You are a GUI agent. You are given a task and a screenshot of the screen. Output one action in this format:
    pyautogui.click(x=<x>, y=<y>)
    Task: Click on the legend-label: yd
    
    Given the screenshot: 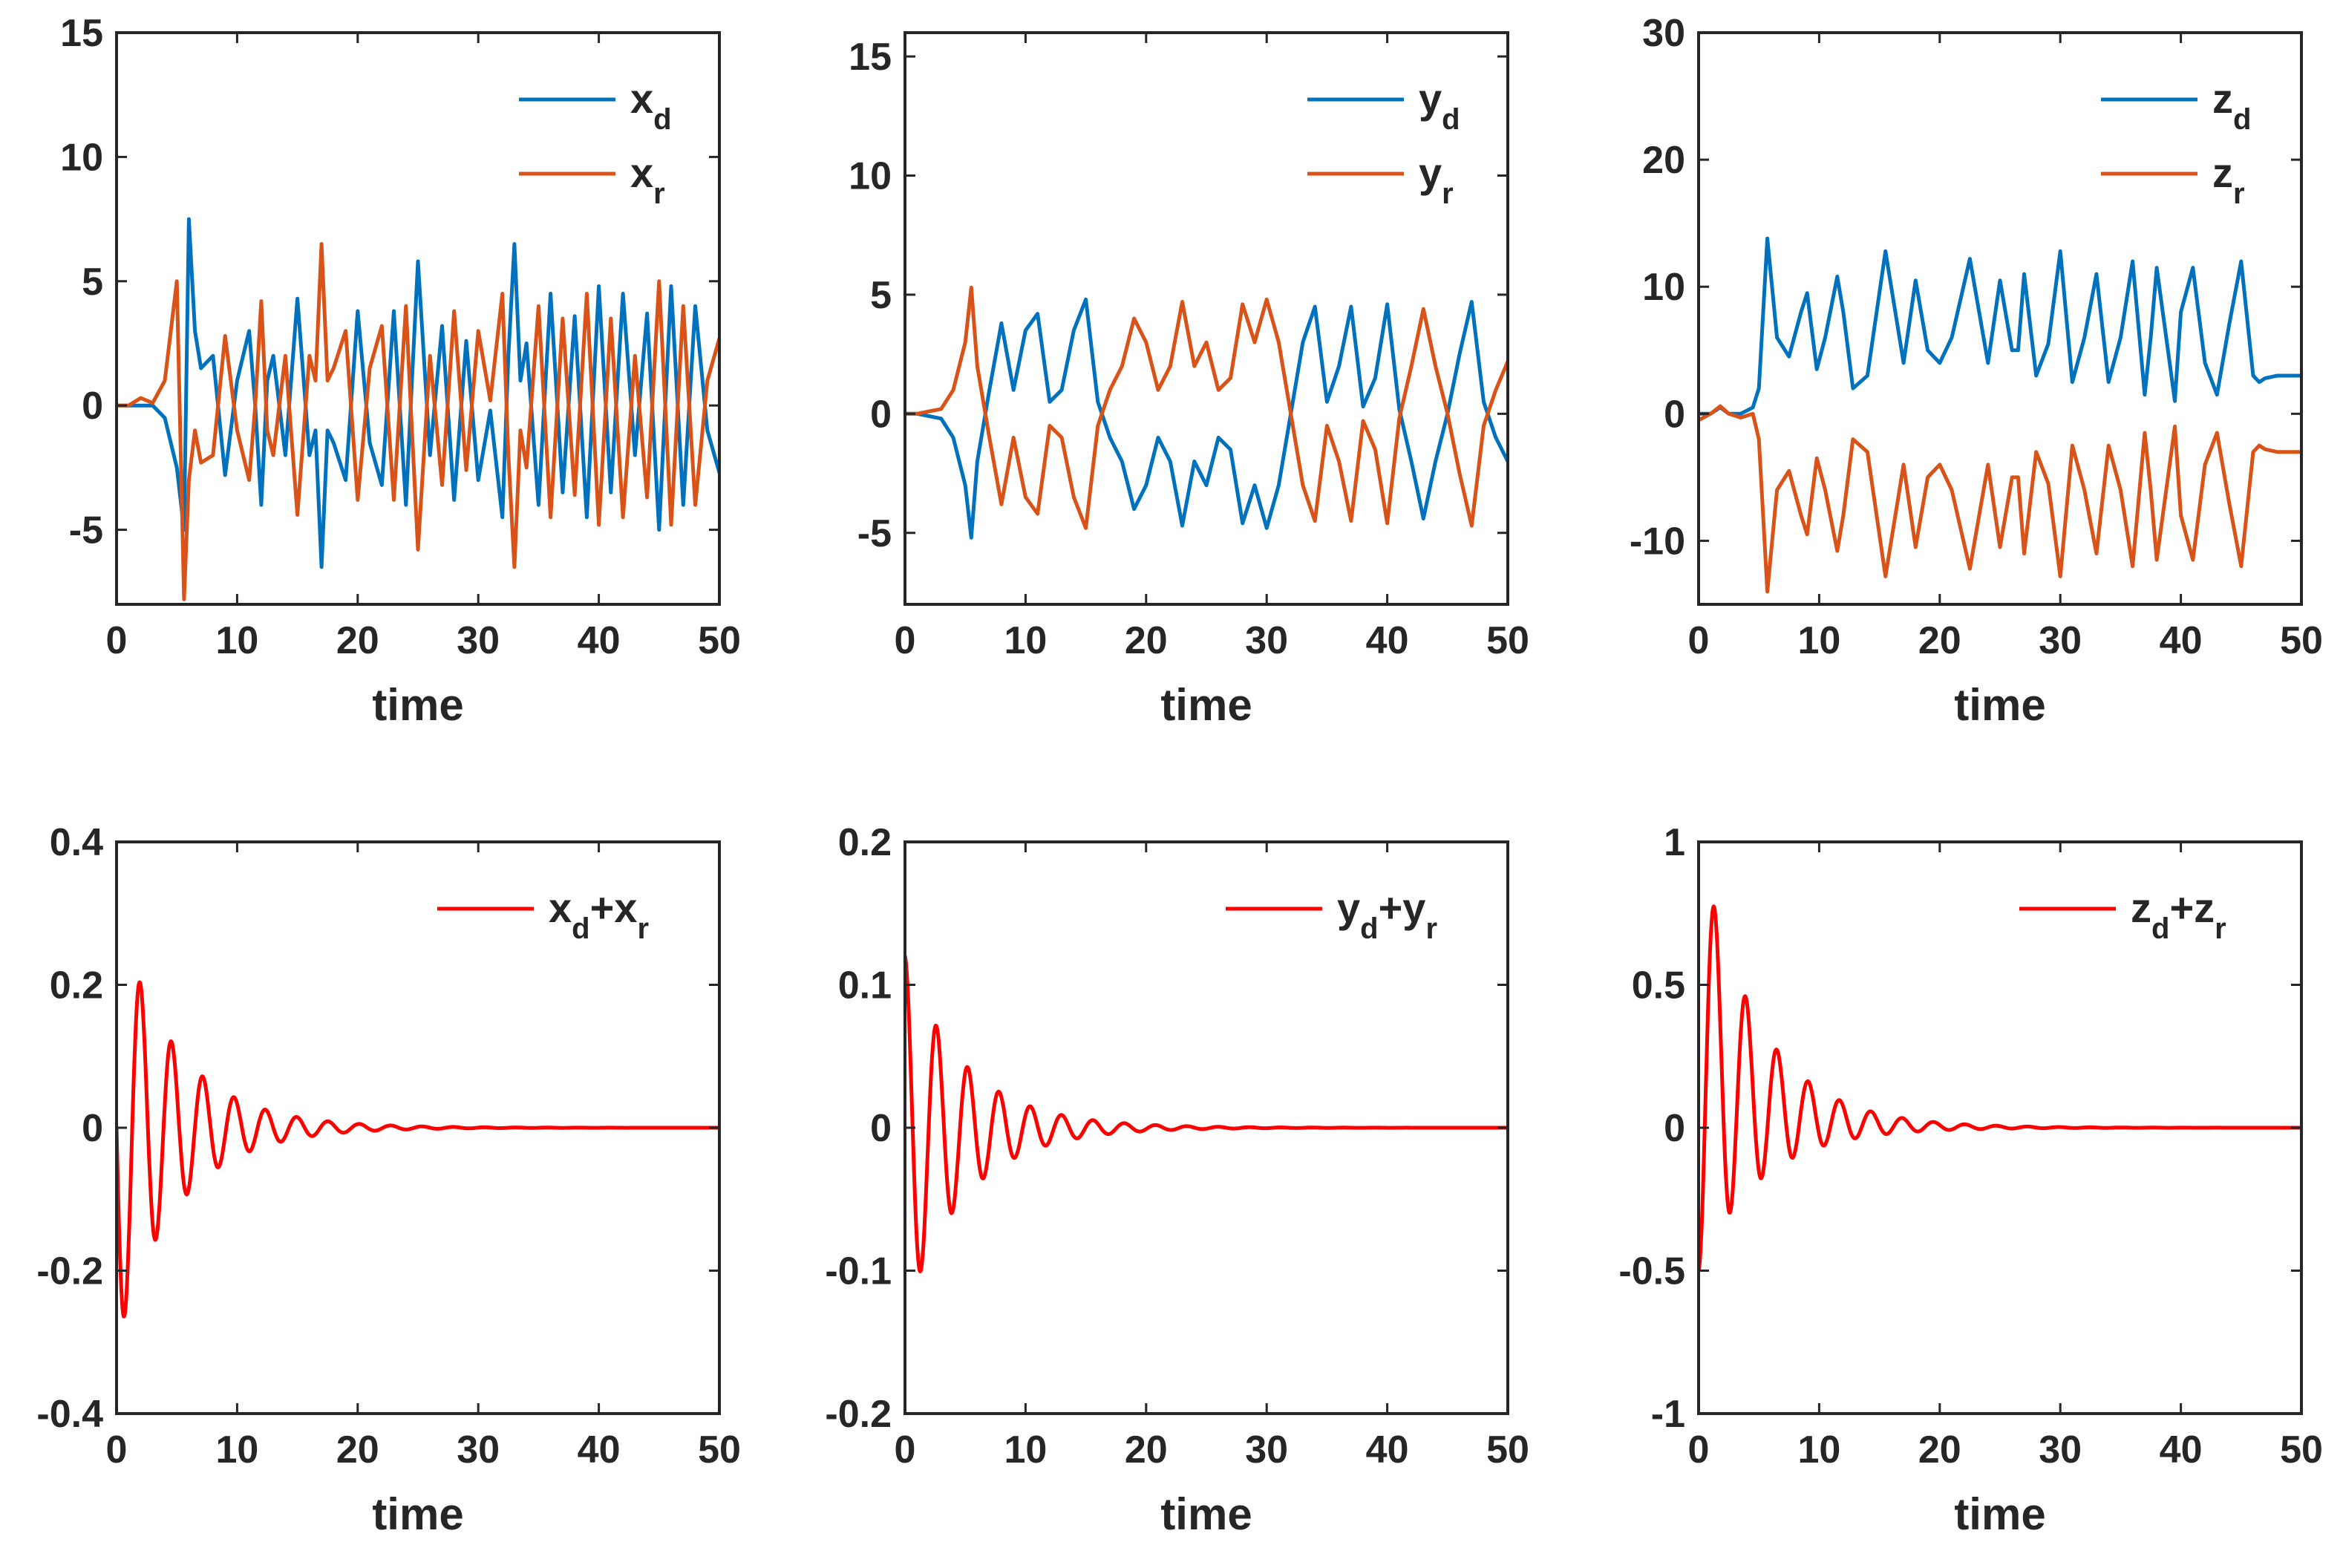 What is the action you would take?
    pyautogui.click(x=1440, y=105)
    